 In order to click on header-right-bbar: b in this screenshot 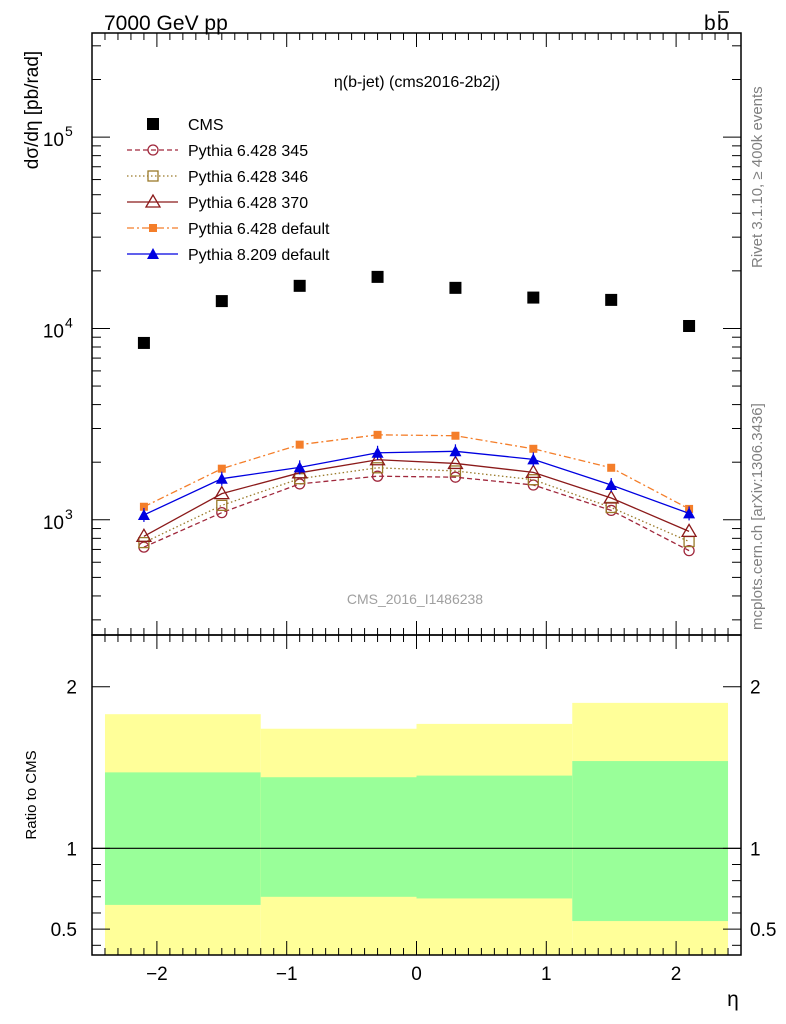, I will do `click(723, 23)`.